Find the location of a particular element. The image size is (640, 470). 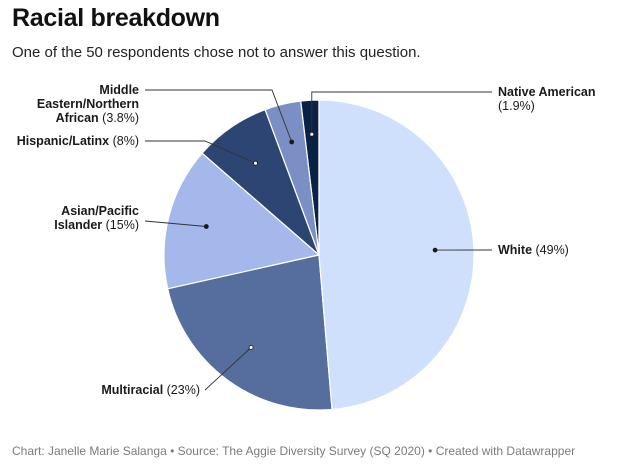

slice-label-percent: (49%) is located at coordinates (550, 250).